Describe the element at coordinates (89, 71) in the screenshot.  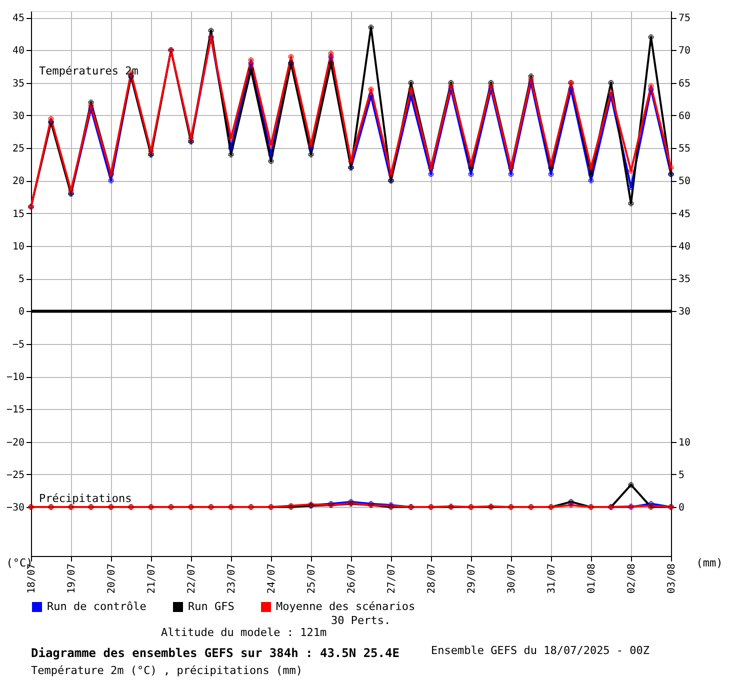
I see `annotation: Températures 2m` at that location.